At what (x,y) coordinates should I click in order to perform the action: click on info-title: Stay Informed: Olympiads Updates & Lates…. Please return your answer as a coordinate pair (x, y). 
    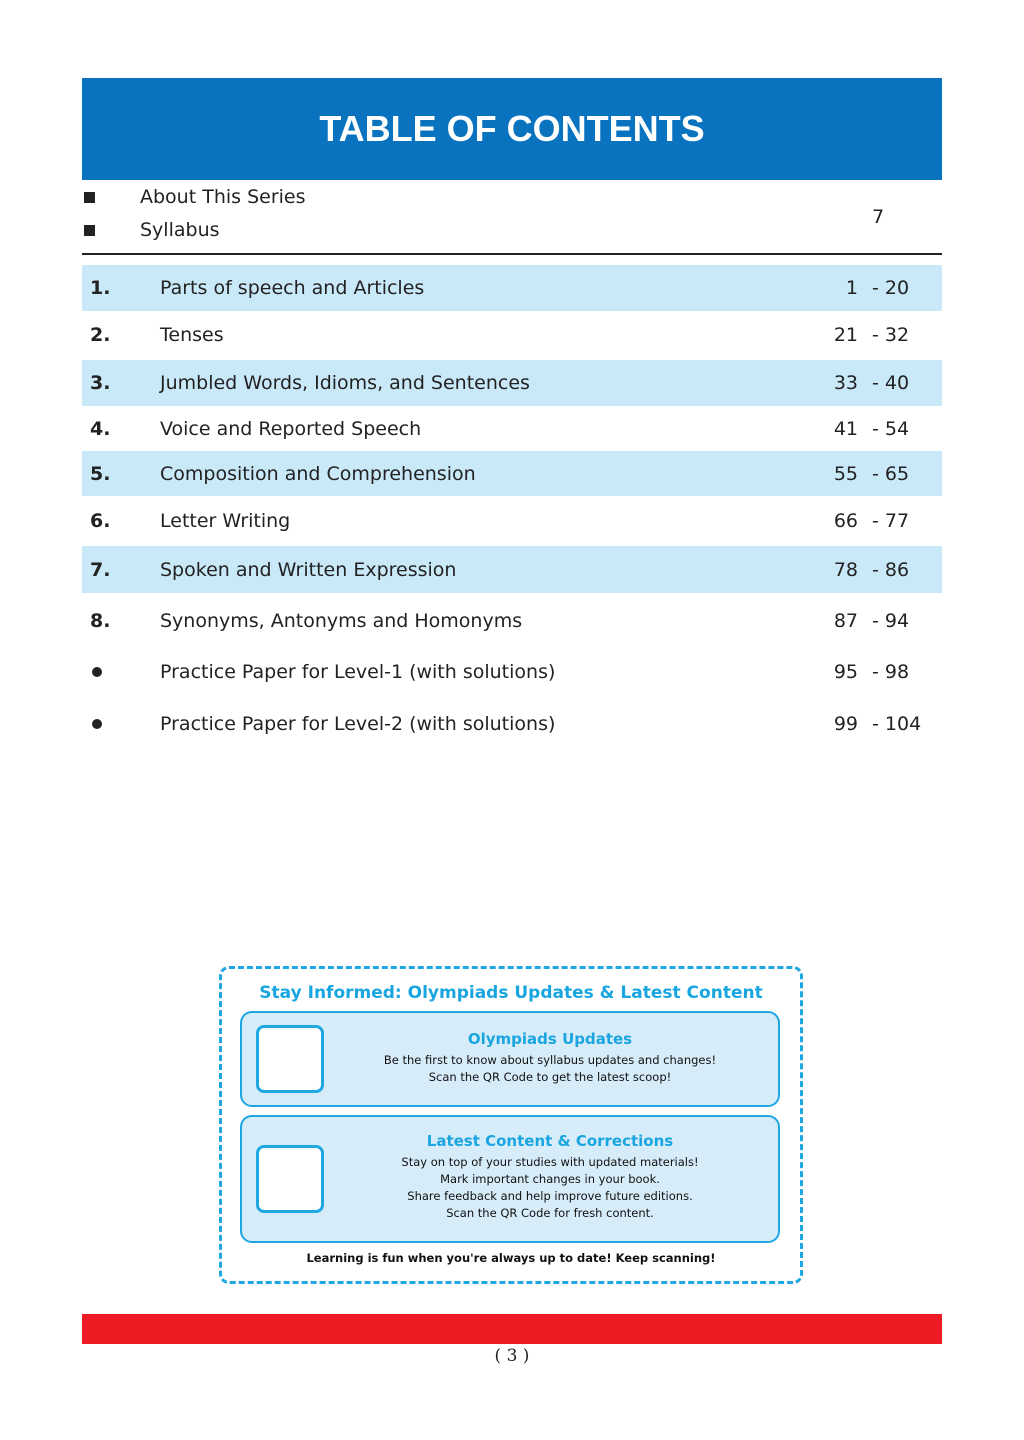
    Looking at the image, I should click on (511, 993).